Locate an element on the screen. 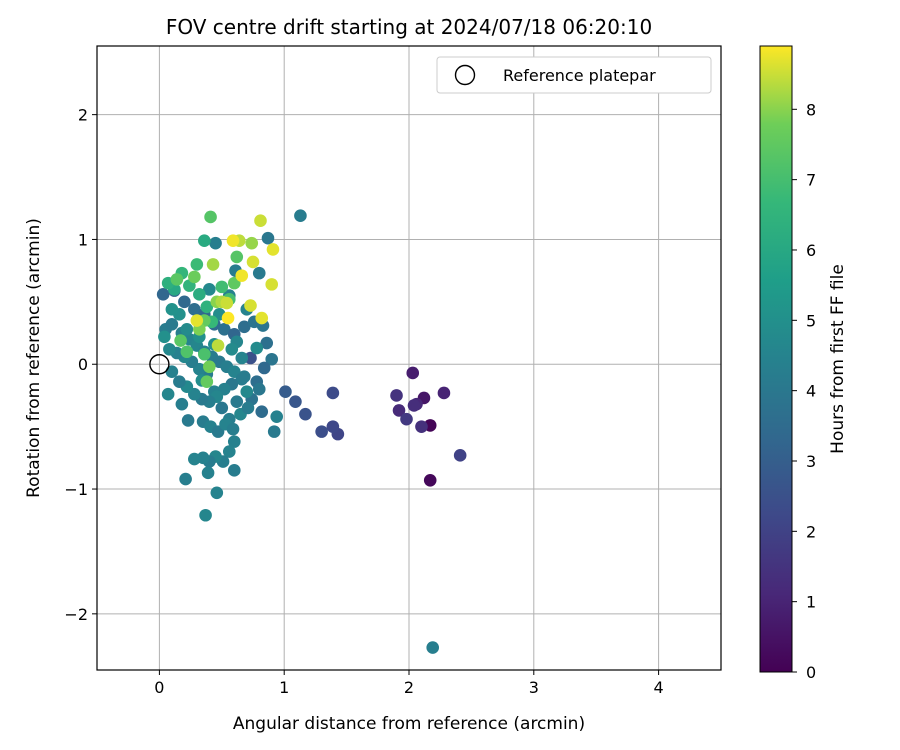  y-tick-label: −1 is located at coordinates (76, 489).